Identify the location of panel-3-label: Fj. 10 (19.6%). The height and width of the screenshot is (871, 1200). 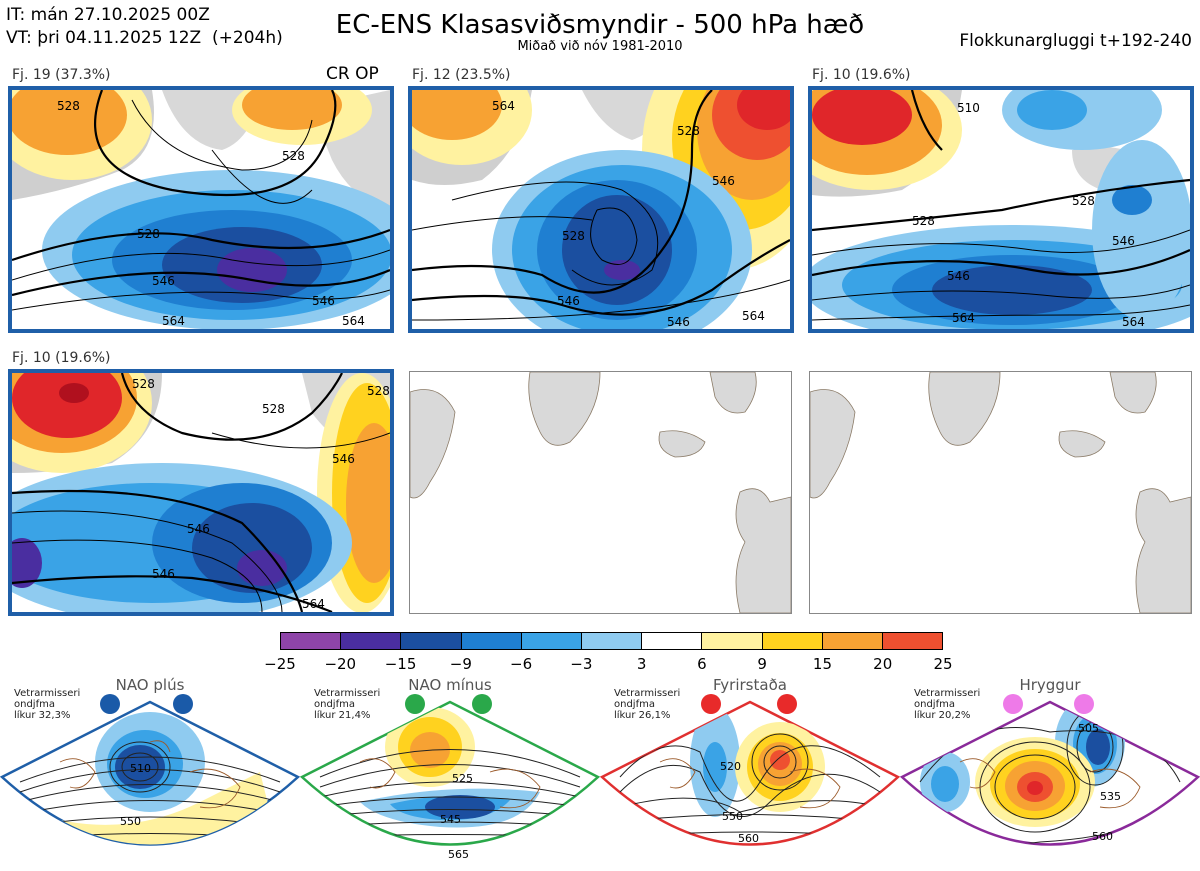
(861, 75).